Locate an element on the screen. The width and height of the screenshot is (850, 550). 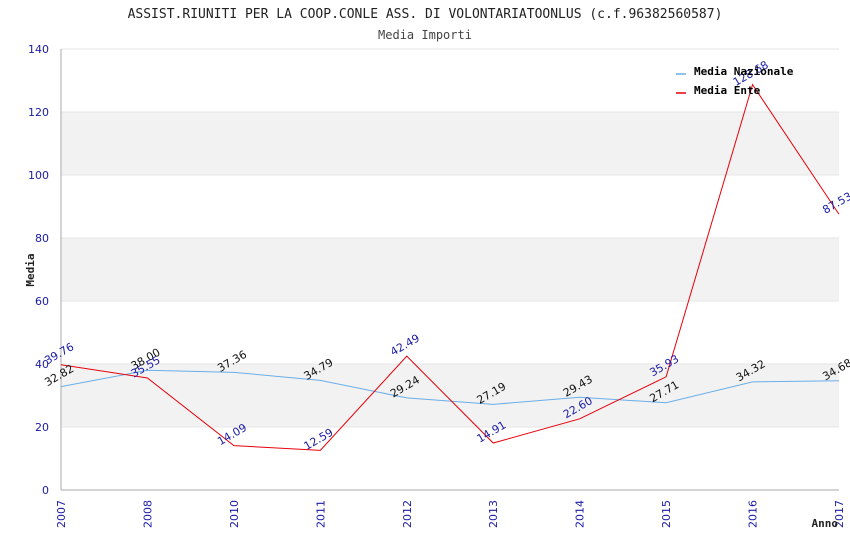
x-tick-label: 2007 is located at coordinates (61, 514).